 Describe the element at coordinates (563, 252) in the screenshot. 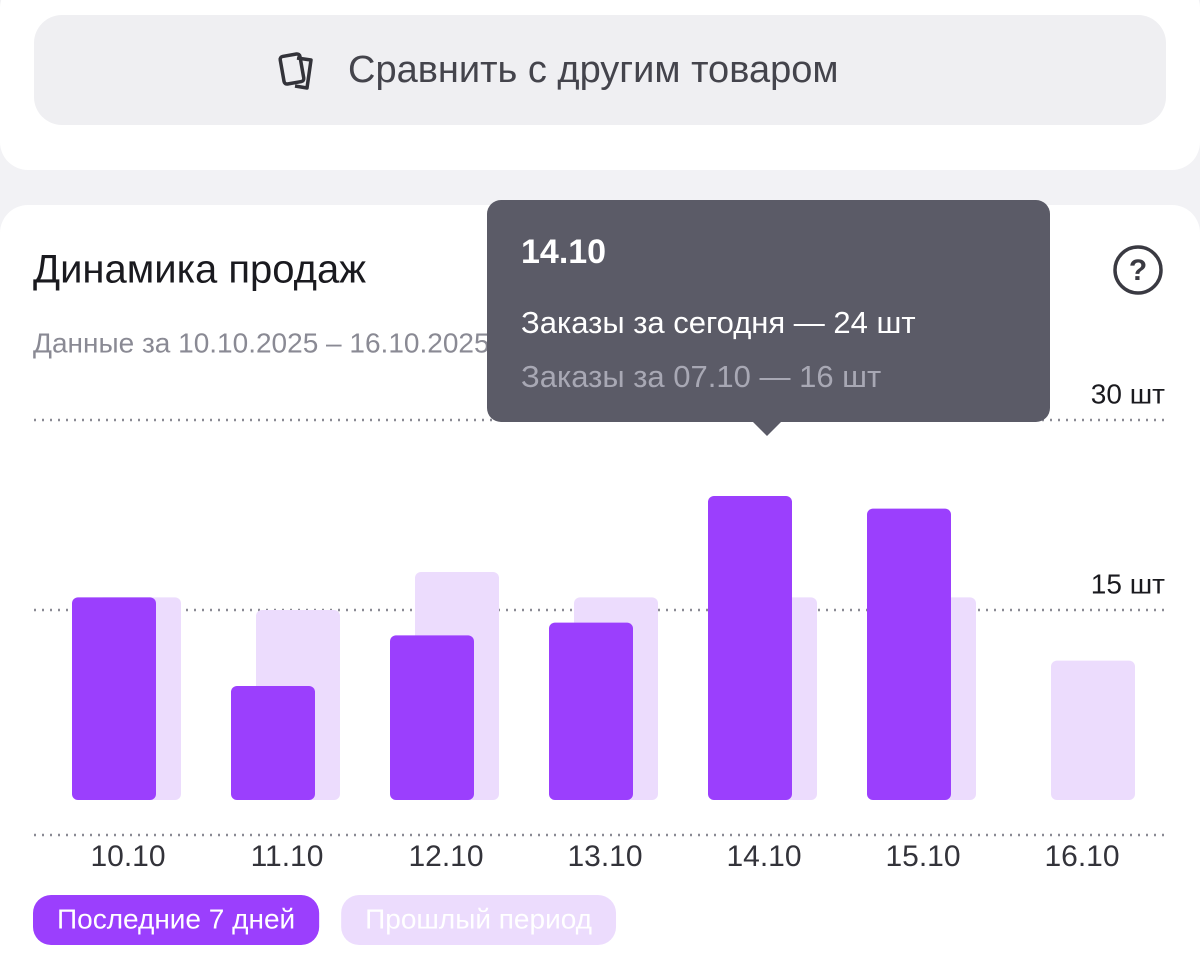

I see `tooltip-date: 14.10` at that location.